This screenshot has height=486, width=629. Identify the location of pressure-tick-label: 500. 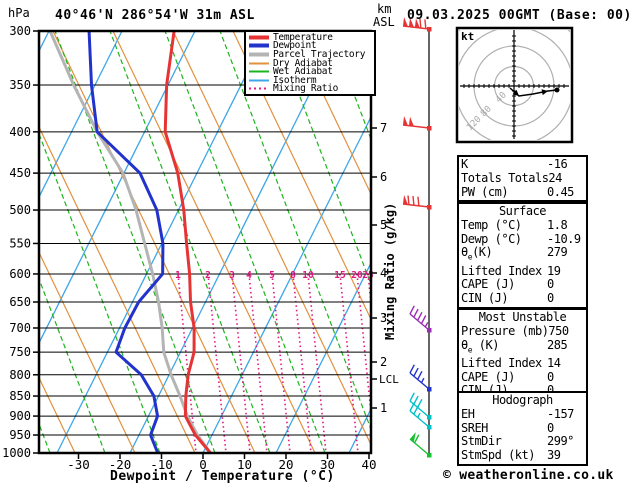
(20, 210).